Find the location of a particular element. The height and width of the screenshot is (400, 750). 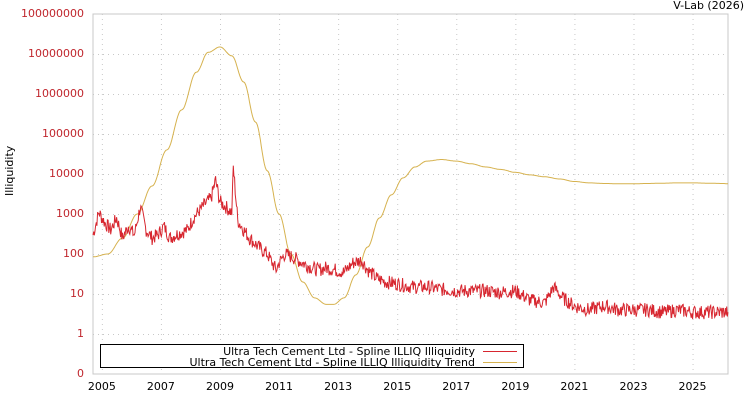

y-tick-label: 10000 is located at coordinates (66, 173).